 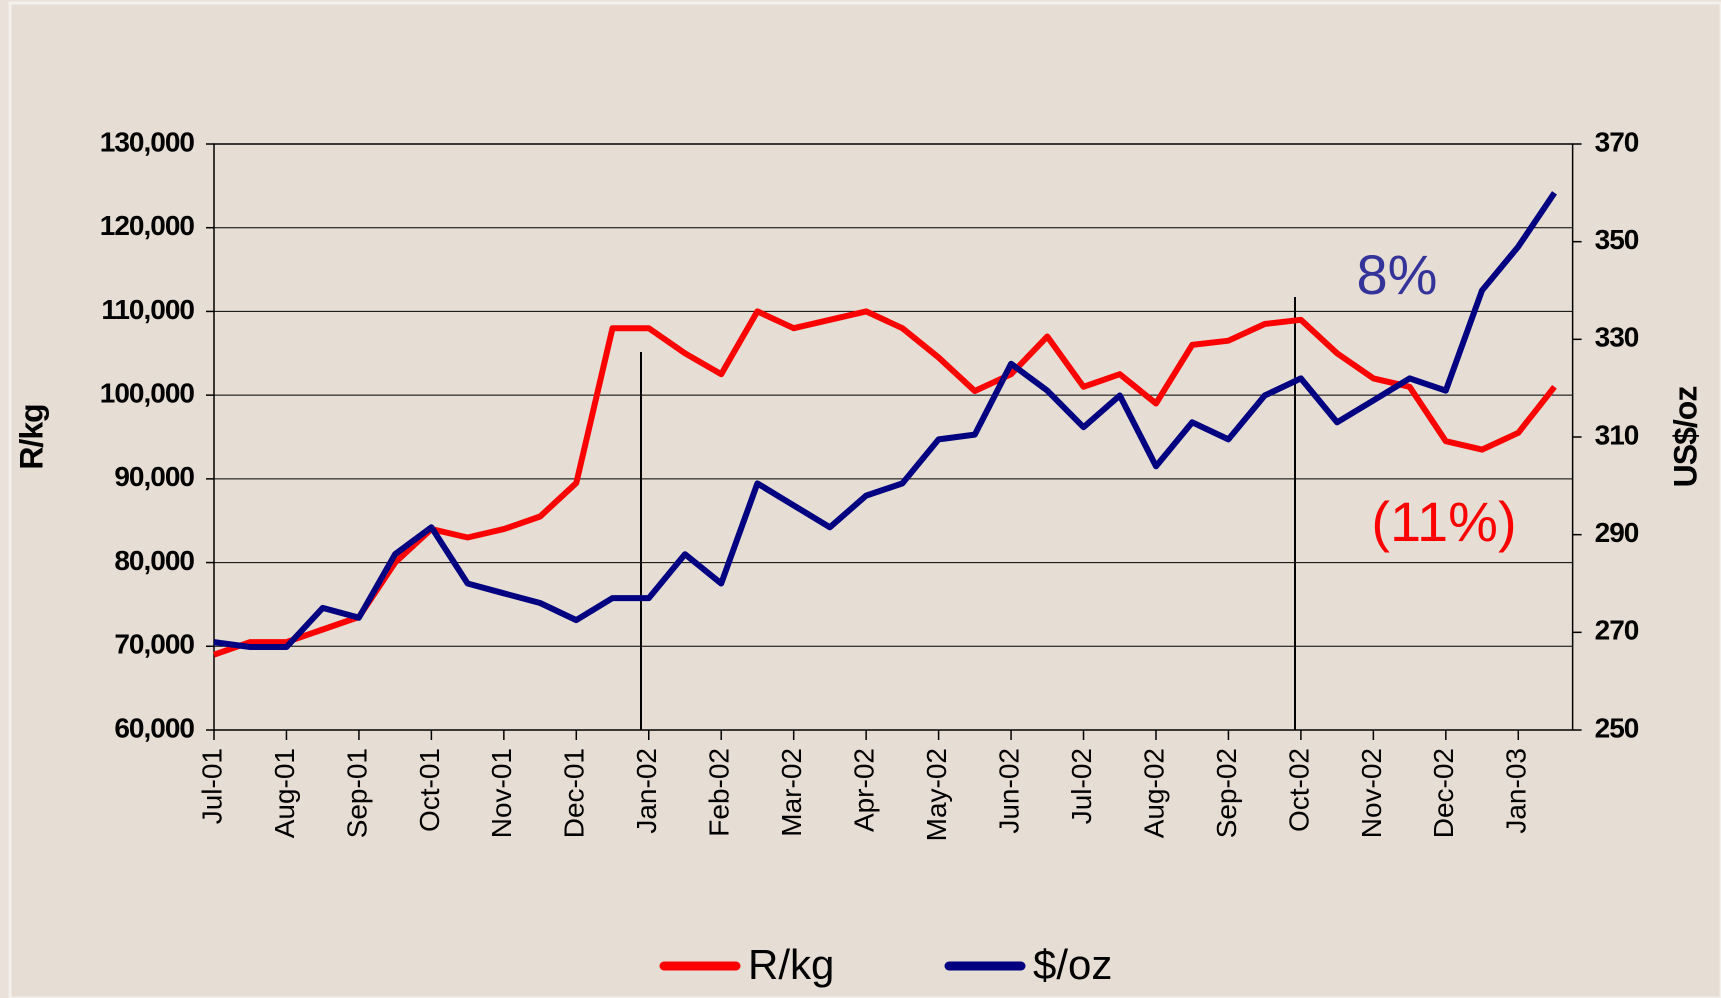 What do you see at coordinates (1008, 791) in the screenshot?
I see `x-tick-label: Jun-02` at bounding box center [1008, 791].